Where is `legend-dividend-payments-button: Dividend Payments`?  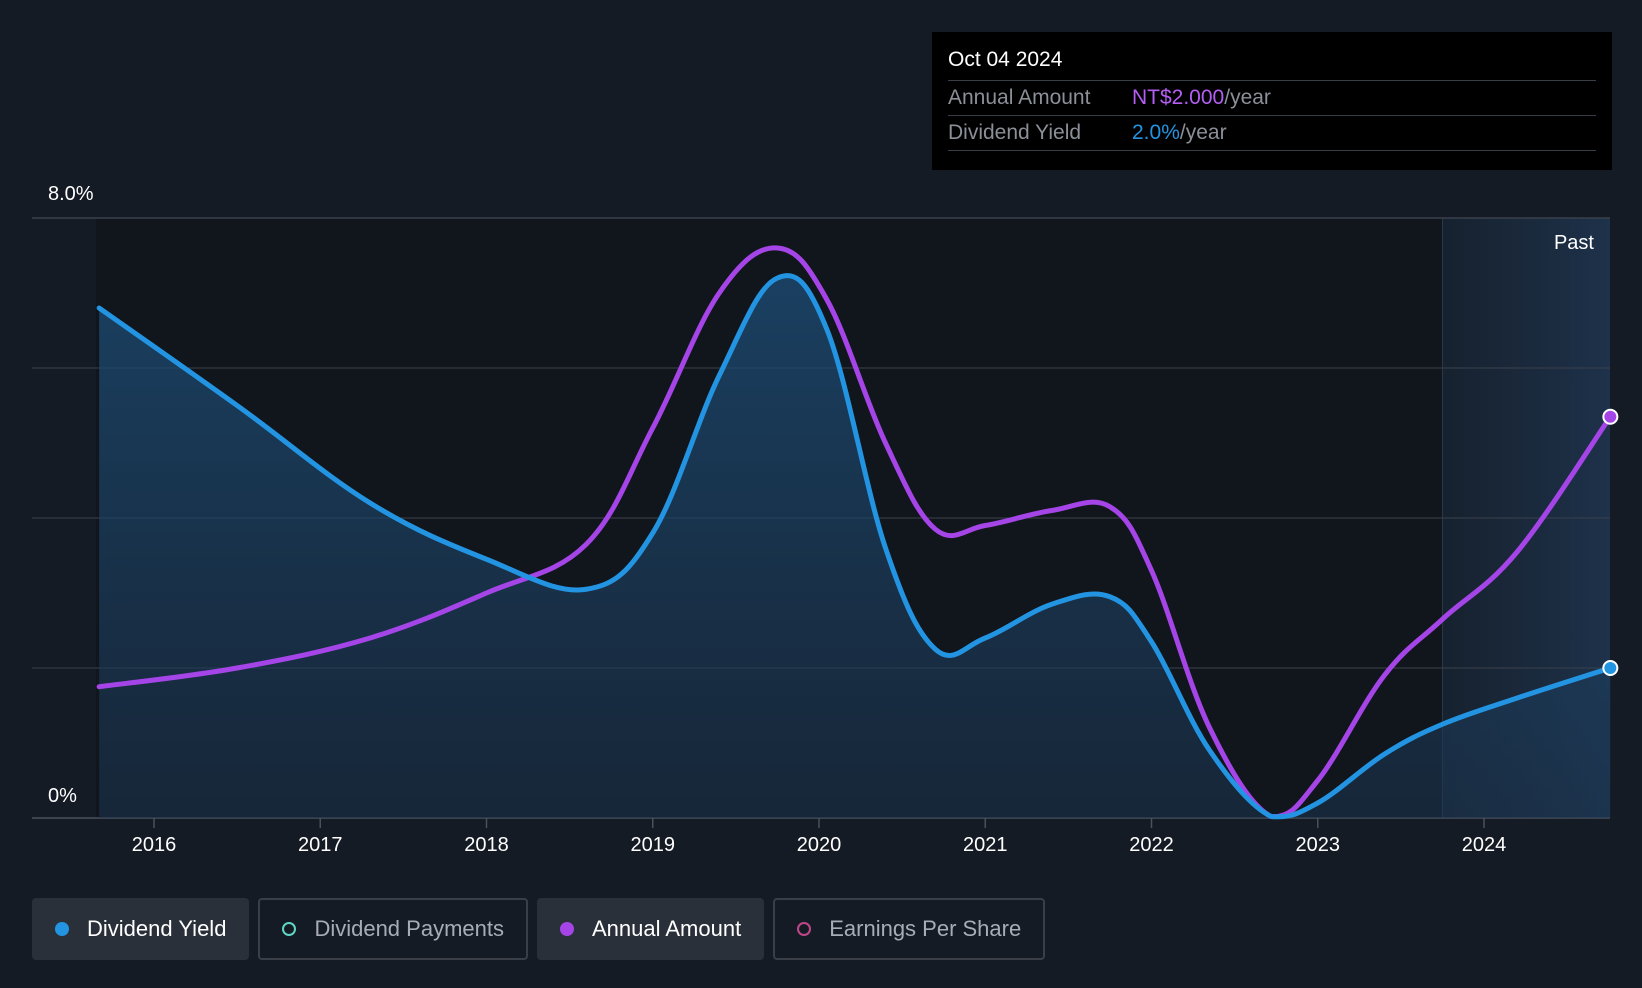
legend-dividend-payments-button: Dividend Payments is located at coordinates (393, 929).